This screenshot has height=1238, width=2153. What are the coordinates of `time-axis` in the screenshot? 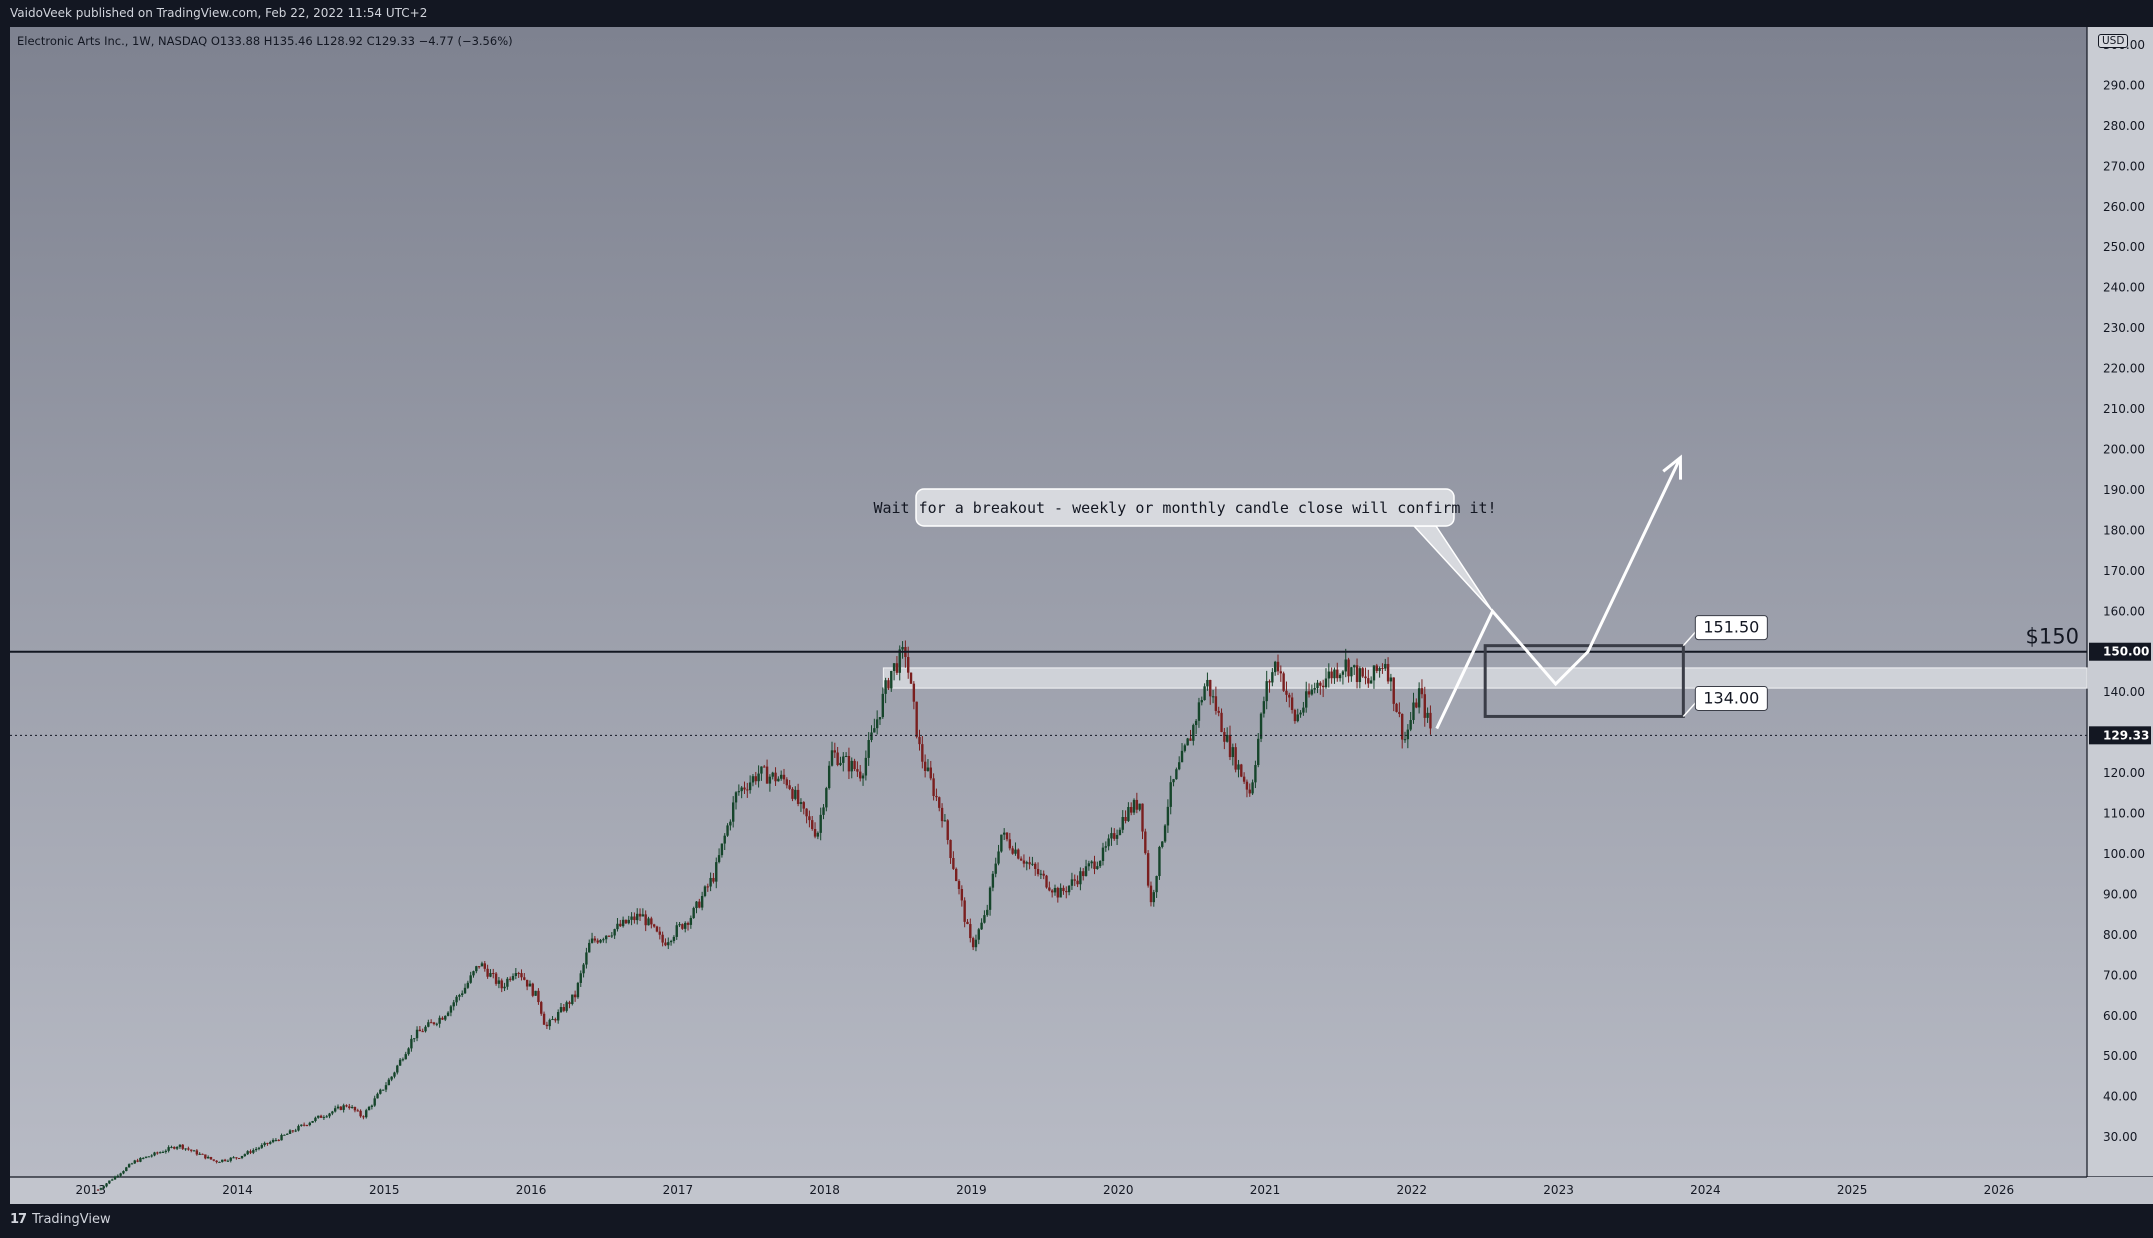 It's located at (1048, 1190).